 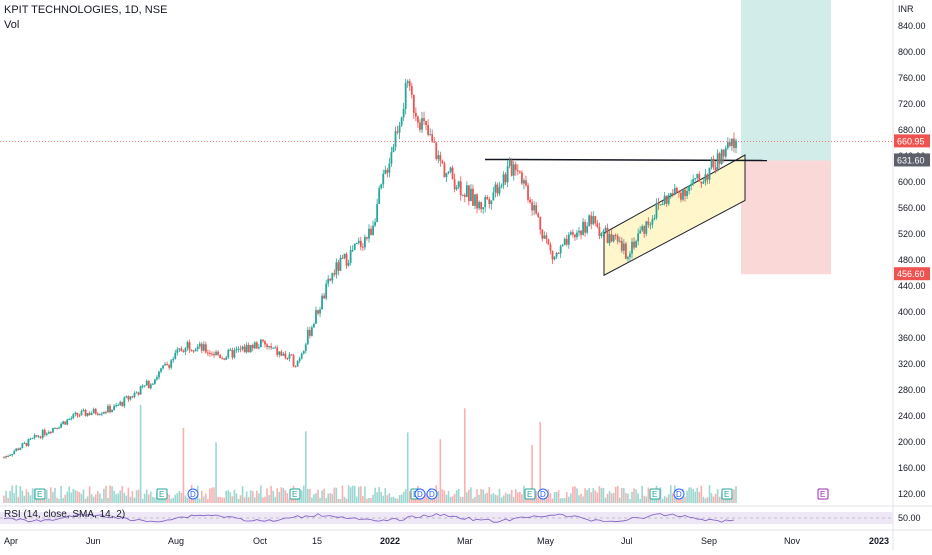 What do you see at coordinates (465, 541) in the screenshot?
I see `x-tick-label: Mar` at bounding box center [465, 541].